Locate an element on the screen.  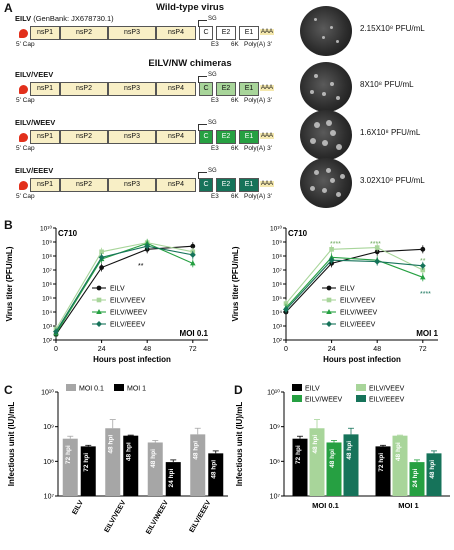
y-tick-label: 10² is located at coordinates (278, 341).